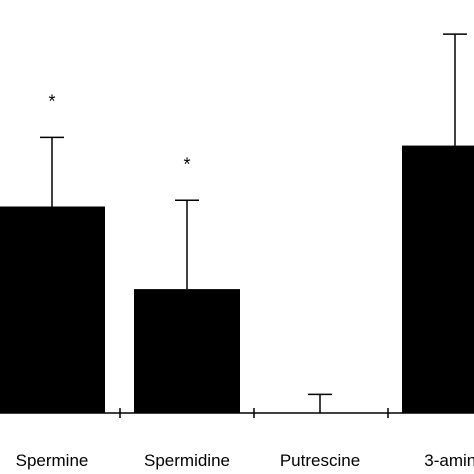 This screenshot has height=474, width=474. I want to click on significance-star-0: *, so click(51, 101).